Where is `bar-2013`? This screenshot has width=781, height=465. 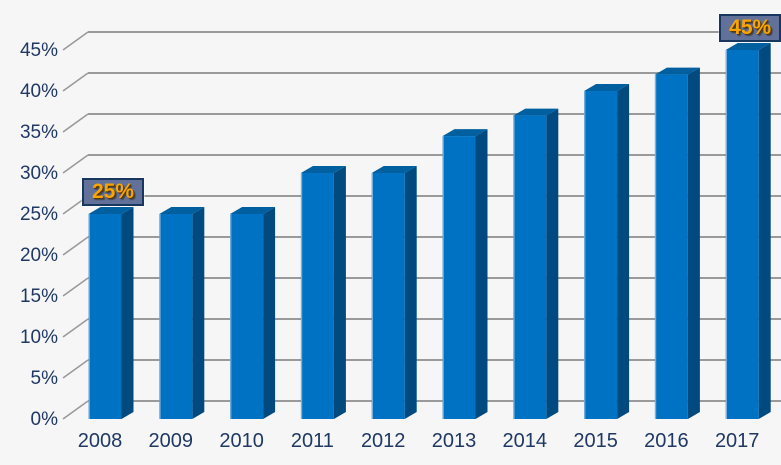
bar-2013 is located at coordinates (459, 277).